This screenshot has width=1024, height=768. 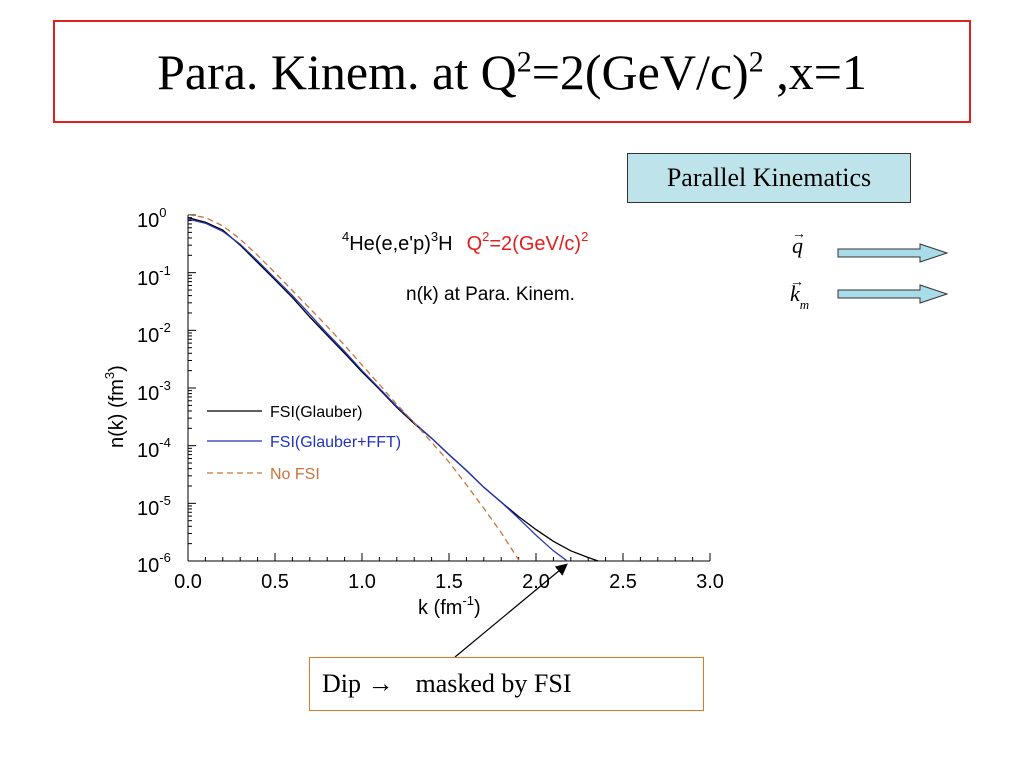 What do you see at coordinates (893, 253) in the screenshot?
I see `vector-q-arrow-icon` at bounding box center [893, 253].